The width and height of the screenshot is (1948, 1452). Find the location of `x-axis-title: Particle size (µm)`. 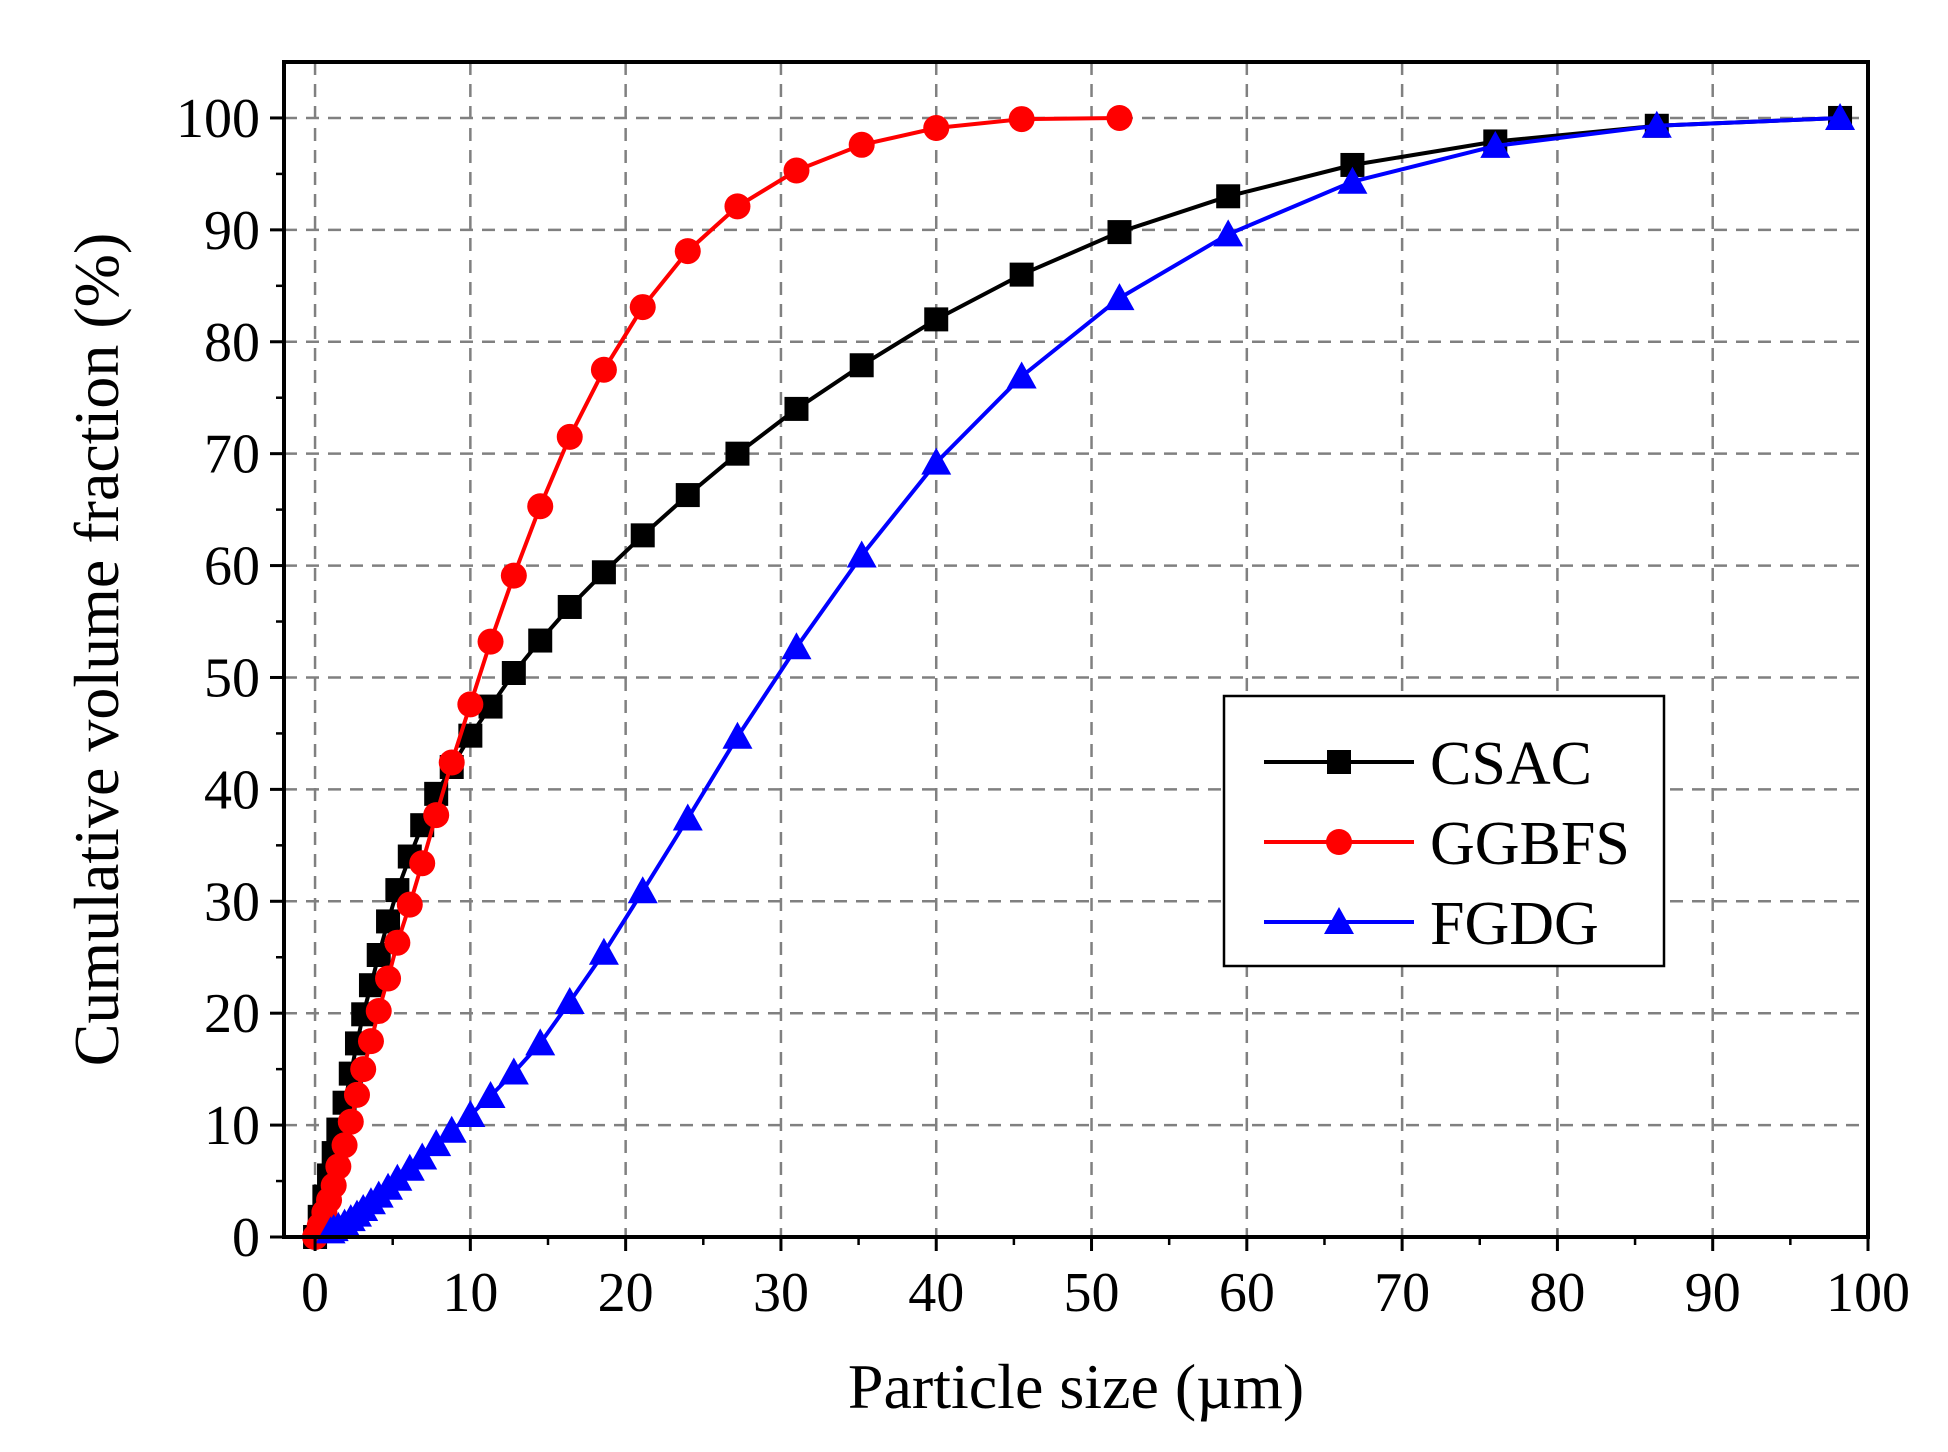

x-axis-title: Particle size (µm) is located at coordinates (1076, 1386).